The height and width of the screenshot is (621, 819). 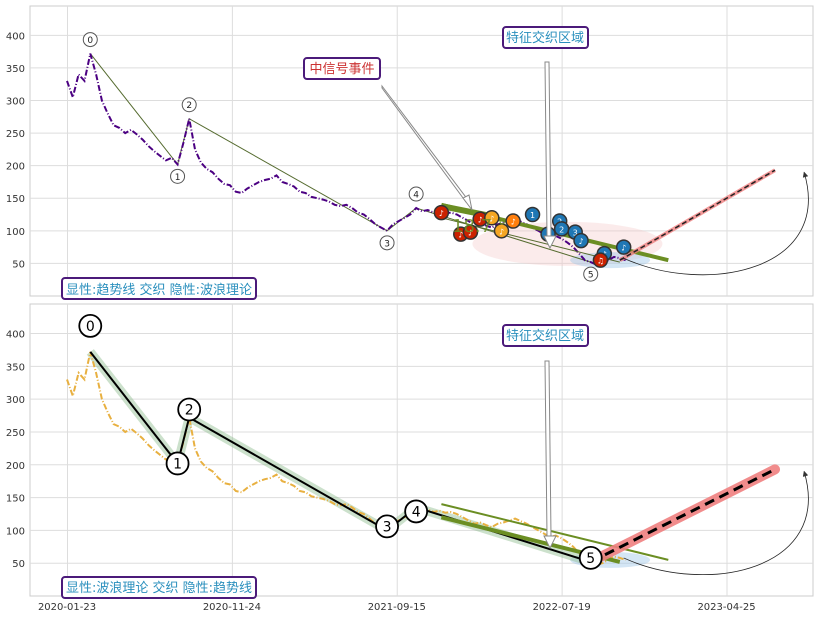 I want to click on signal-callout: 中信号事件, so click(x=342, y=68).